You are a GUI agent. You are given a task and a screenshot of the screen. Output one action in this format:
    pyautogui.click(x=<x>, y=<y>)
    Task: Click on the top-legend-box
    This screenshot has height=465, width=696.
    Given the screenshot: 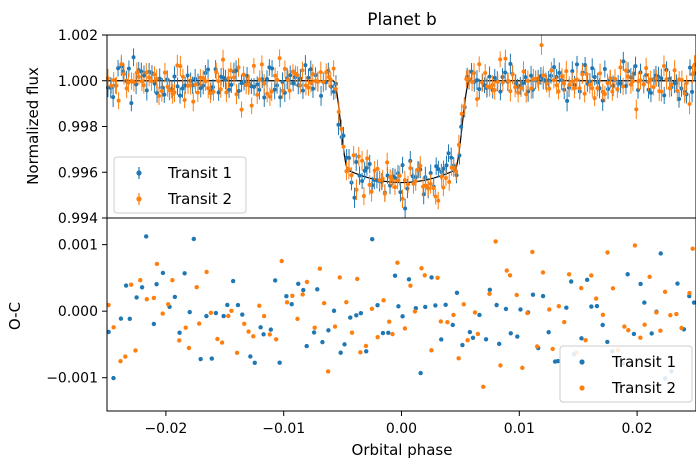 What is the action you would take?
    pyautogui.click(x=180, y=185)
    